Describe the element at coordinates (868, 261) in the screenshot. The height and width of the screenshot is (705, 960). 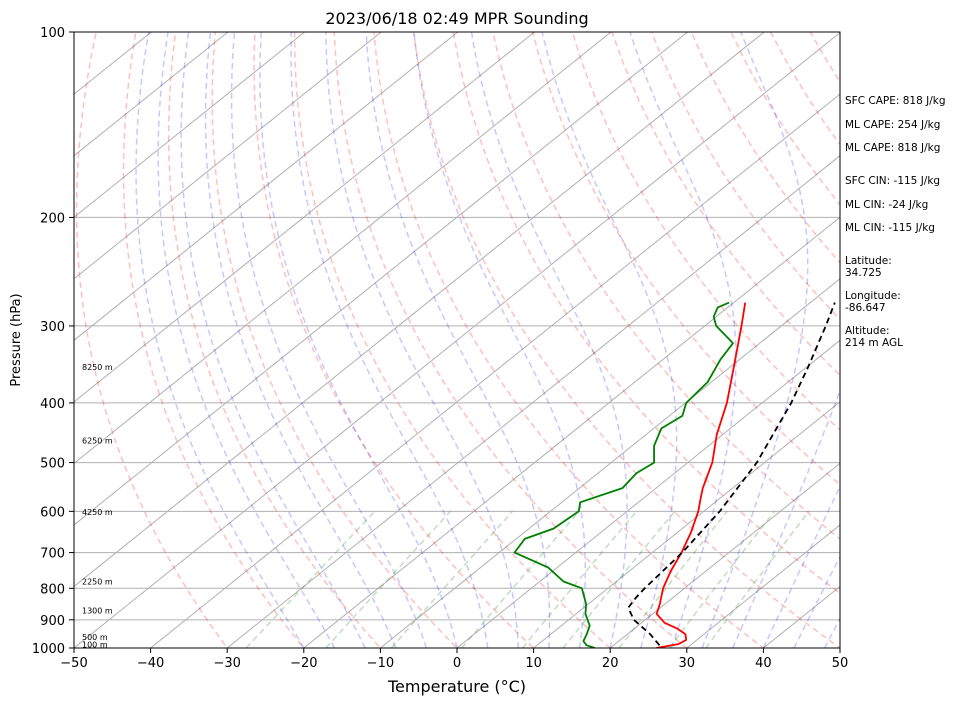
I see `annotation-text: Latitude:` at that location.